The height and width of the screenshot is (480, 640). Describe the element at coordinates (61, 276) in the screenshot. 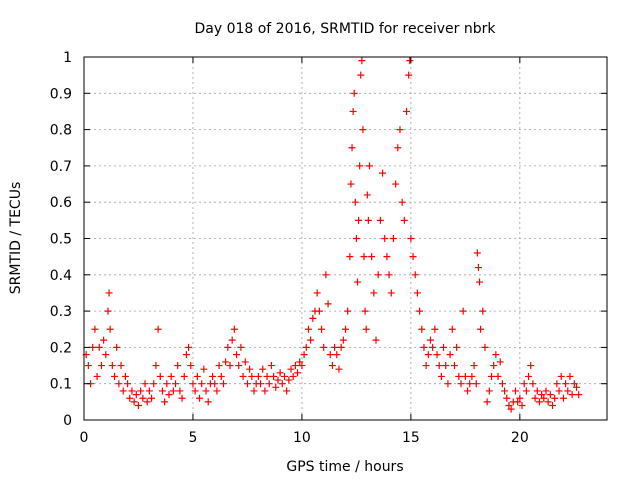

I see `y-tick-label: 0.4` at that location.